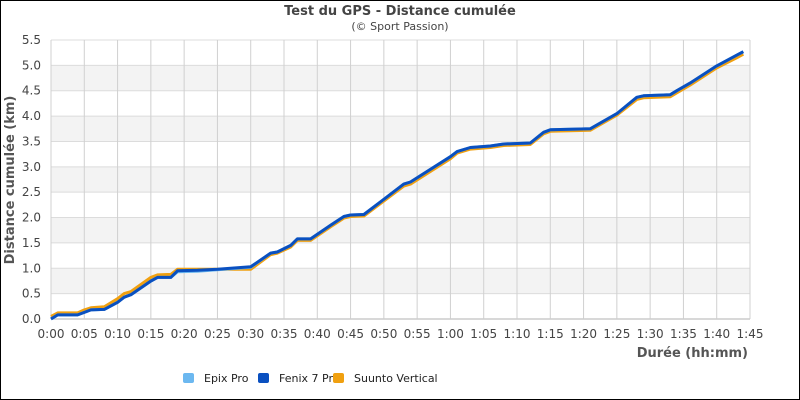 The image size is (800, 400). Describe the element at coordinates (31, 167) in the screenshot. I see `y-tick-label: 3.0` at that location.